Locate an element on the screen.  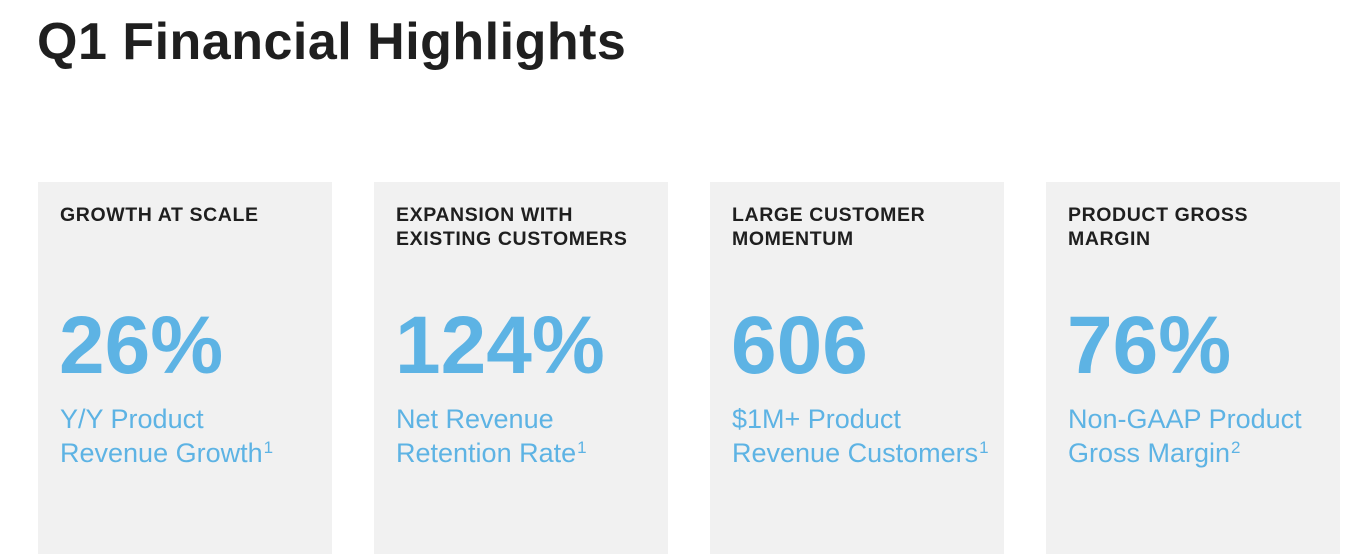
card-heading-line1: EXPANSION WITH is located at coordinates (485, 215).